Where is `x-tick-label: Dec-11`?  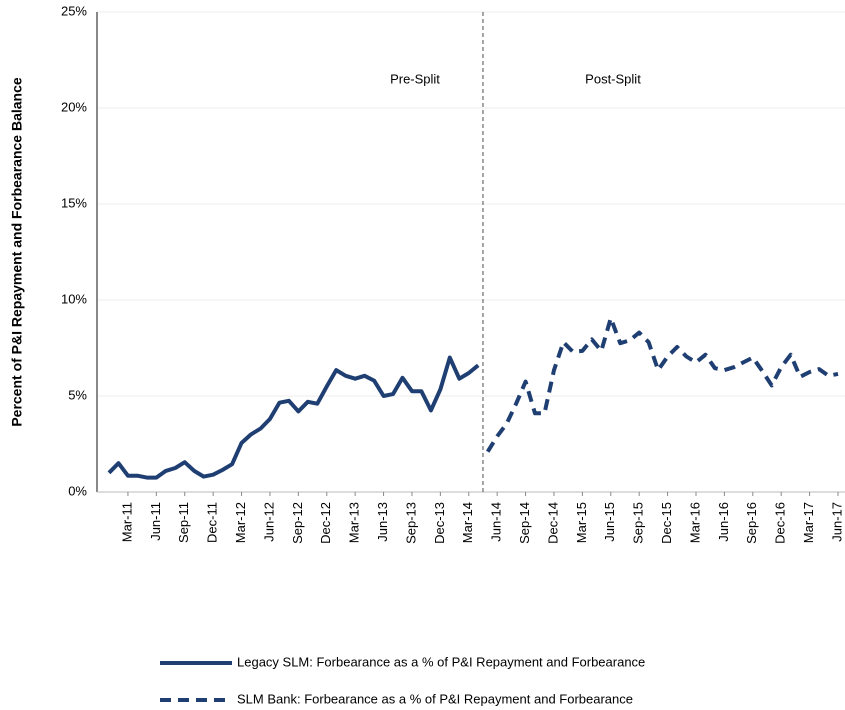 x-tick-label: Dec-11 is located at coordinates (212, 522).